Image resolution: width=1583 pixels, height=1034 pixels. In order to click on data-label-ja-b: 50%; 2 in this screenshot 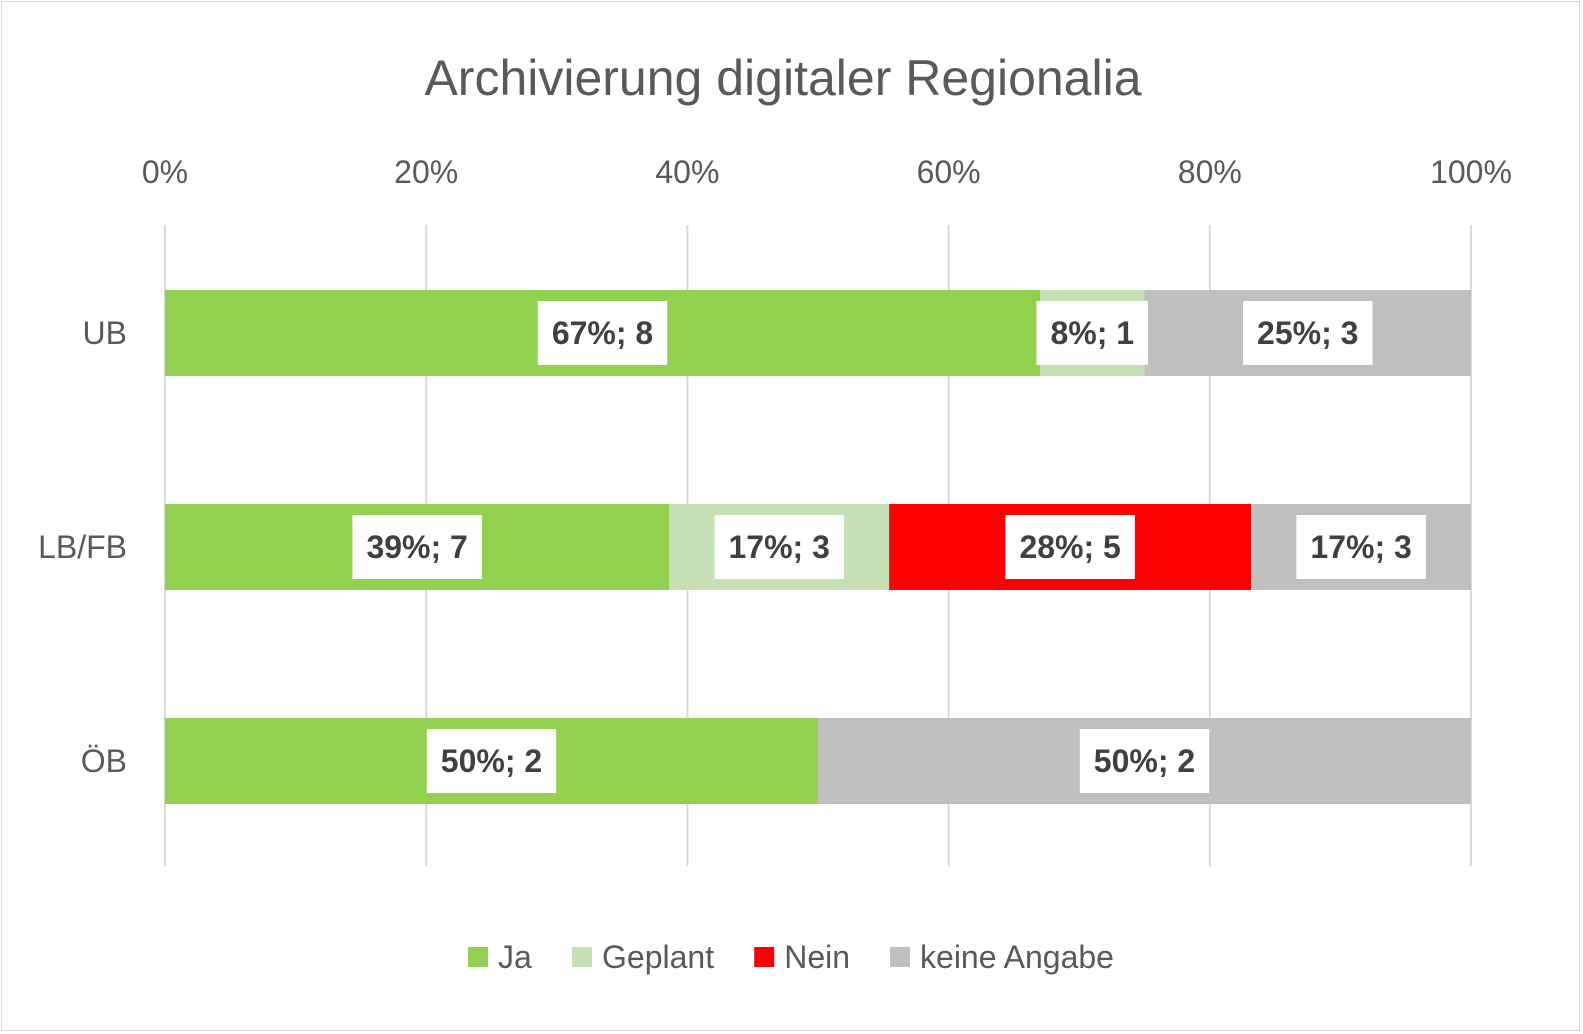, I will do `click(491, 761)`.